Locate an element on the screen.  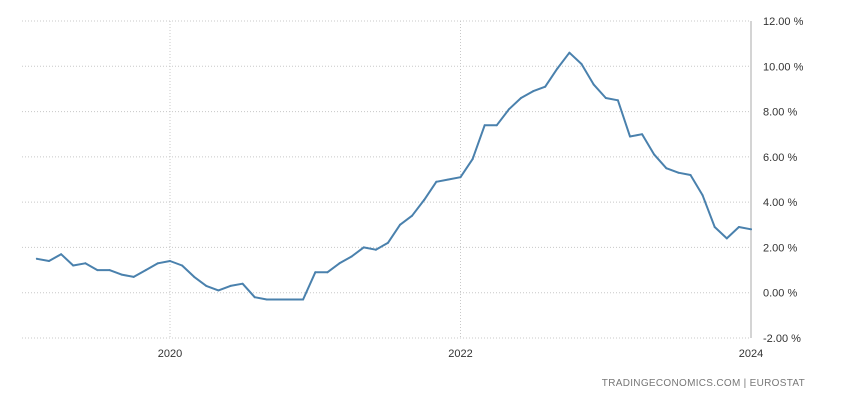
x-tick-labels: 2020 2022 2024 is located at coordinates (460, 354).